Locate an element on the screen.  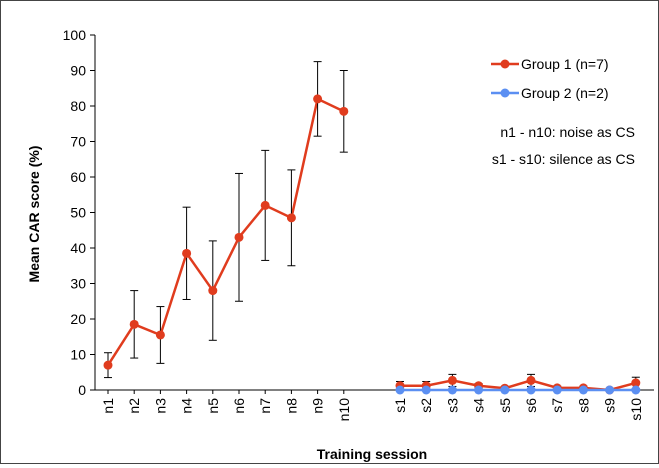
y-tick-label: 80 is located at coordinates (78, 106).